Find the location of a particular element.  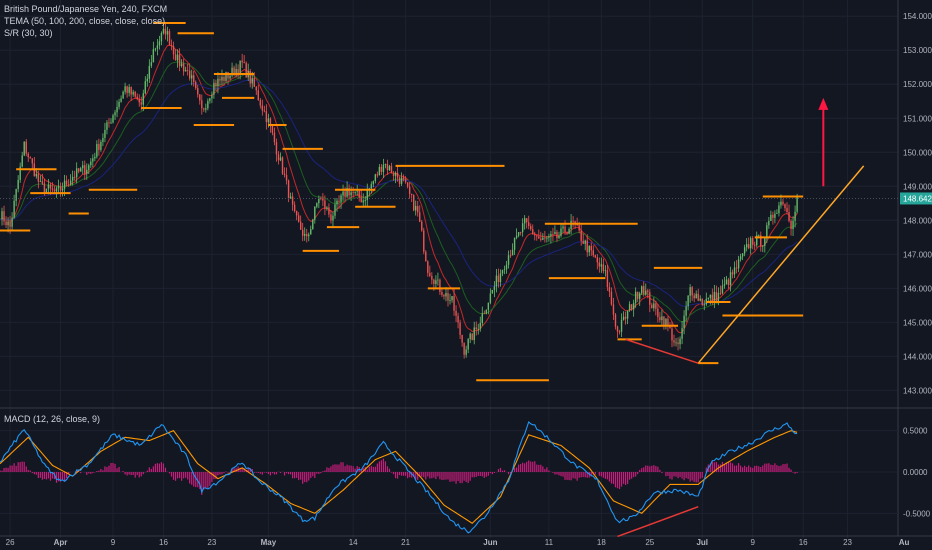

macd-legend: MACD (12, 26, close, 9) is located at coordinates (52, 419).